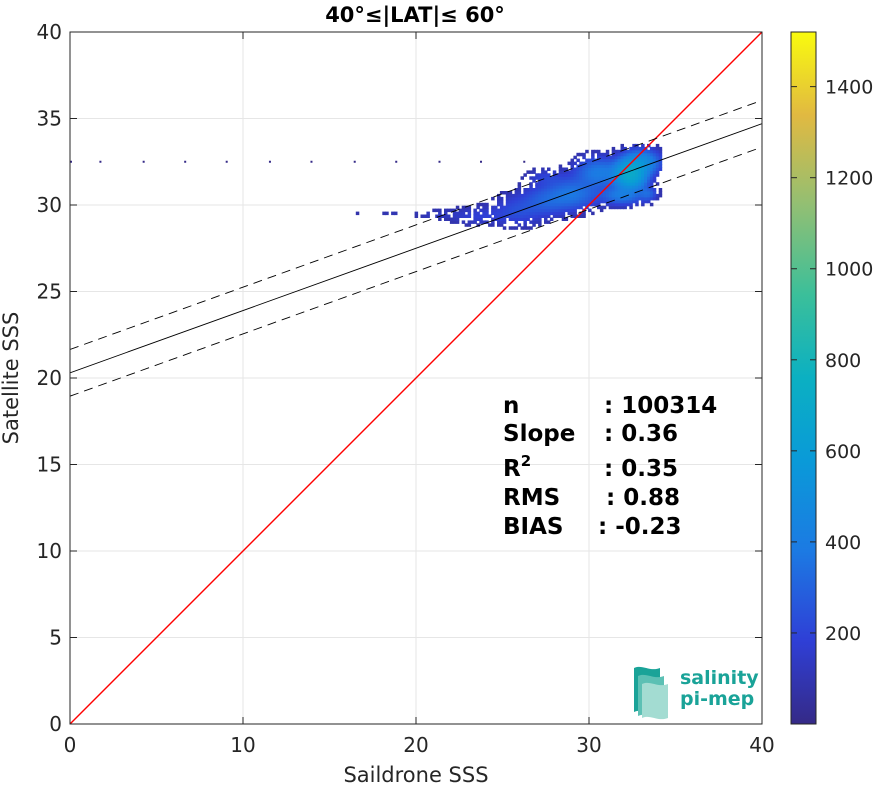 The width and height of the screenshot is (879, 786). What do you see at coordinates (843, 452) in the screenshot?
I see `colorbar-tick-label: 600` at bounding box center [843, 452].